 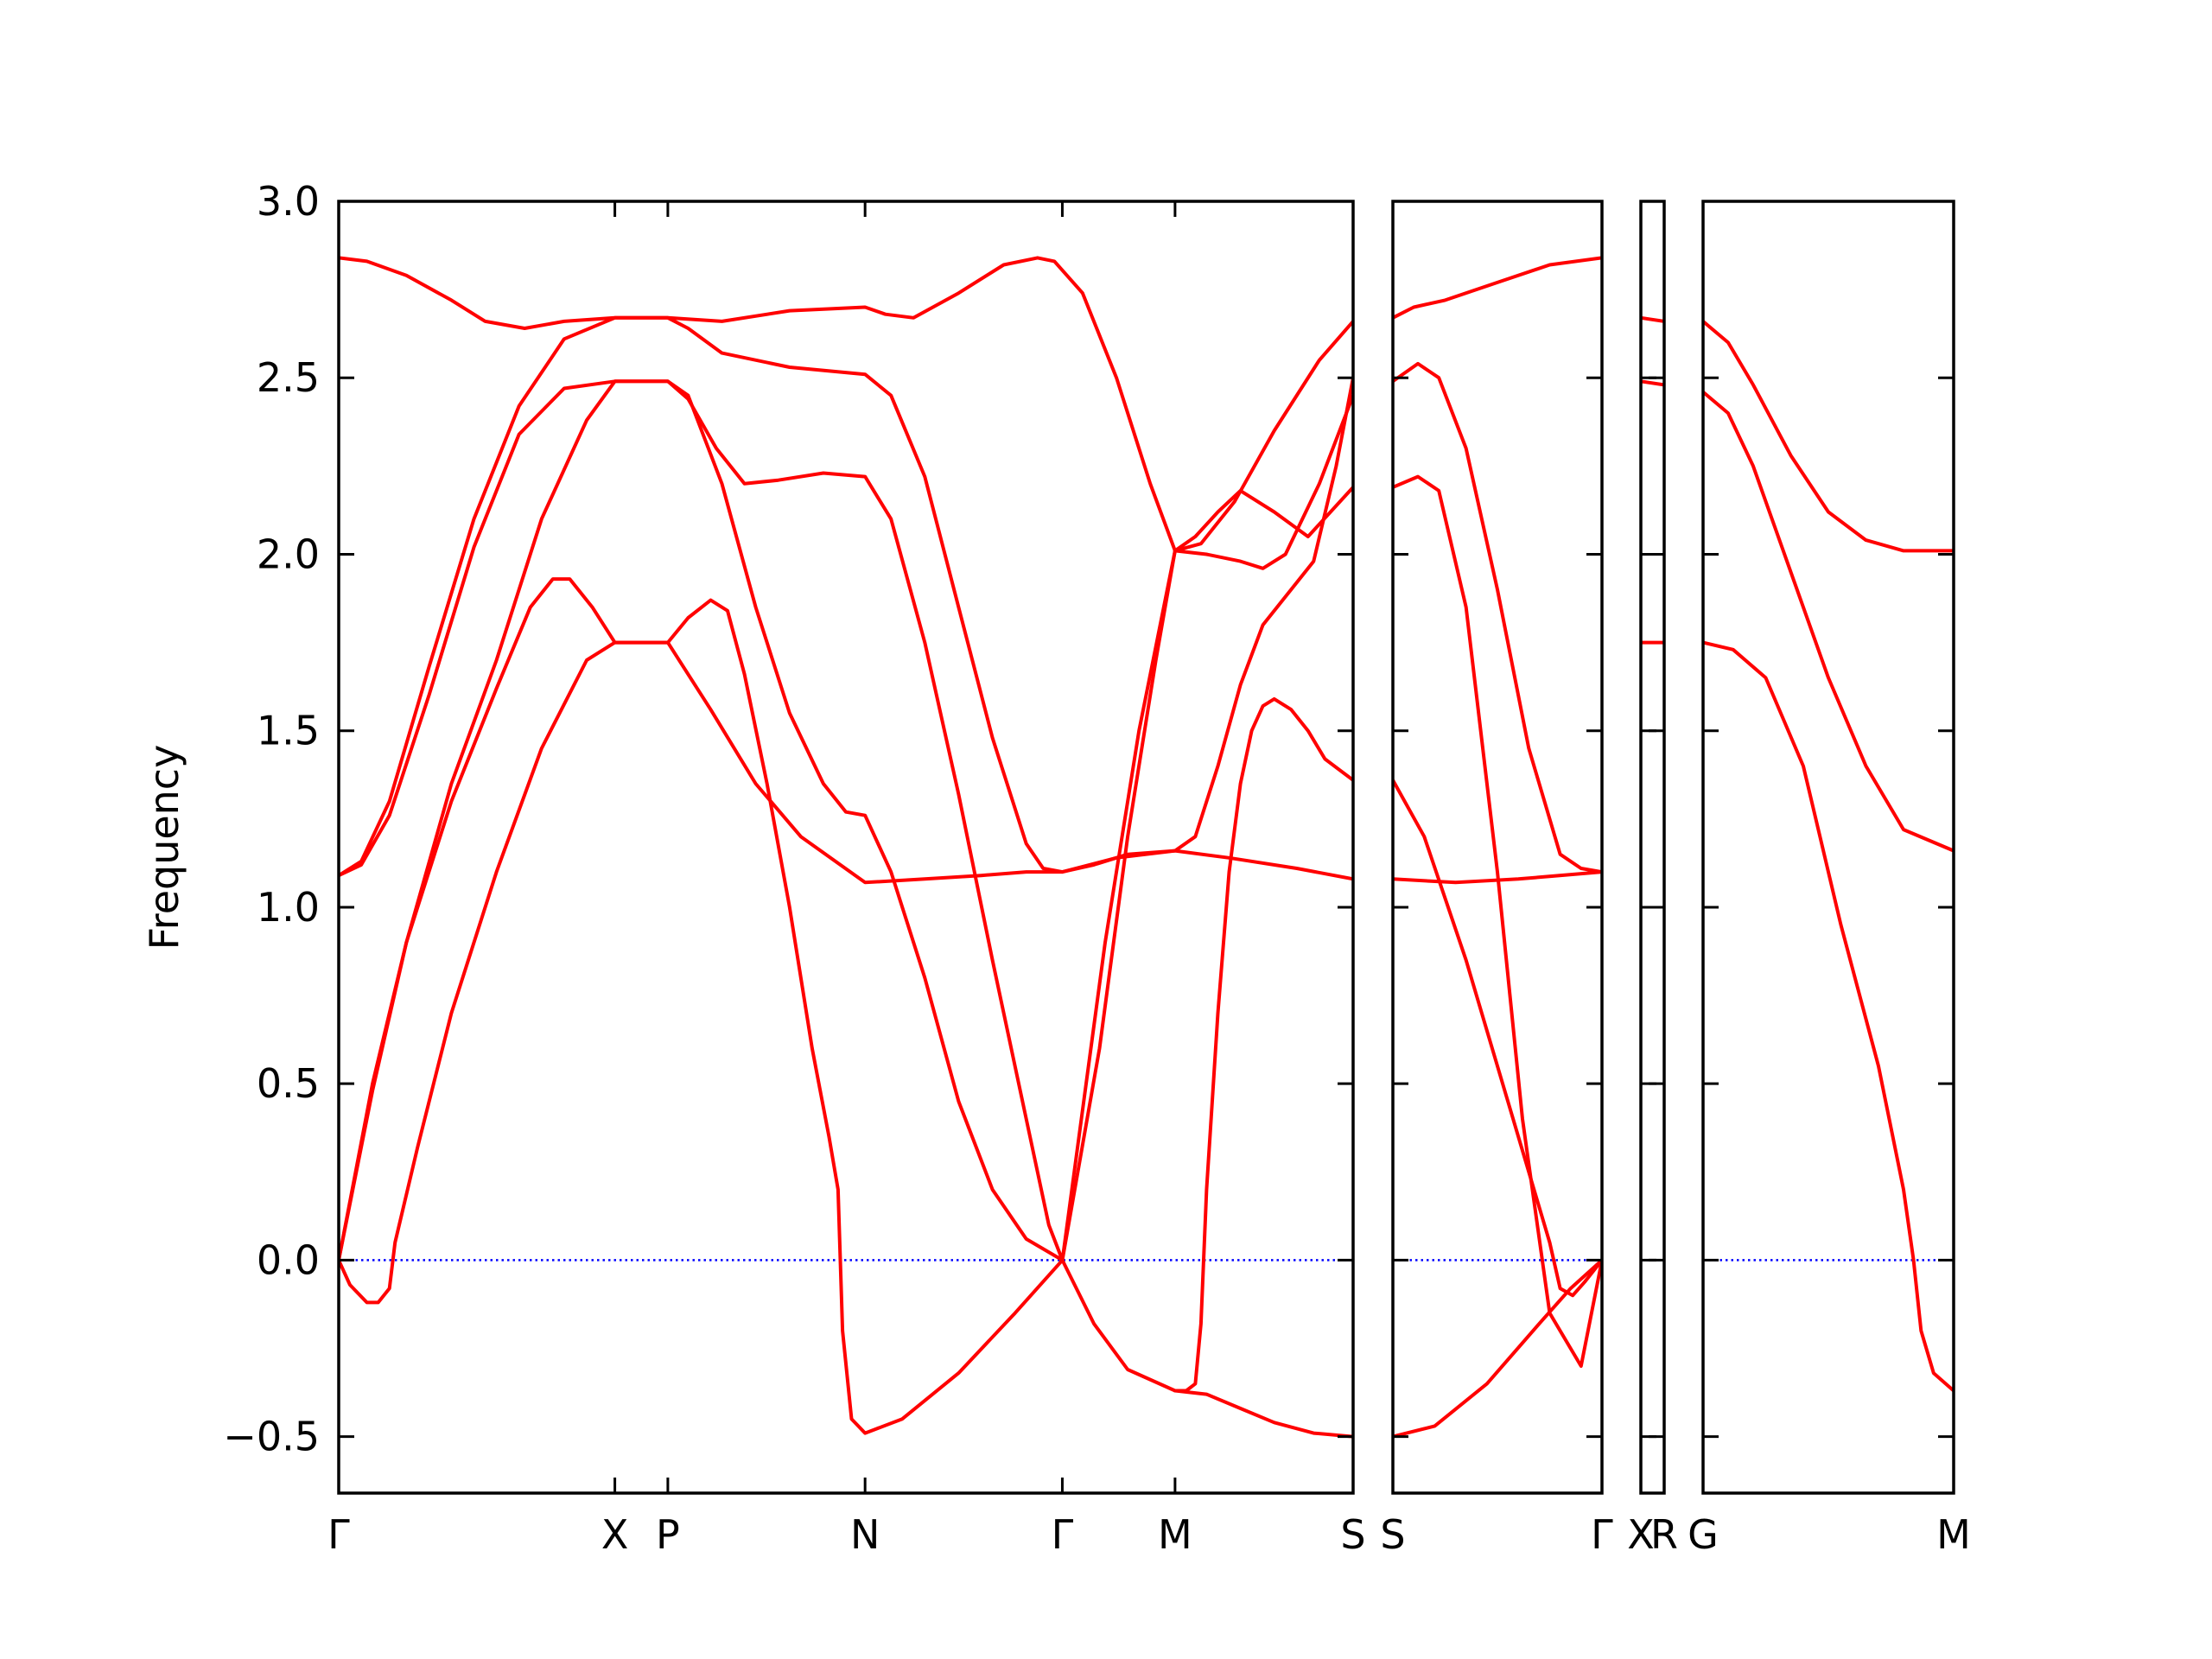 I want to click on y-tick-label: 0.5, so click(x=288, y=1083).